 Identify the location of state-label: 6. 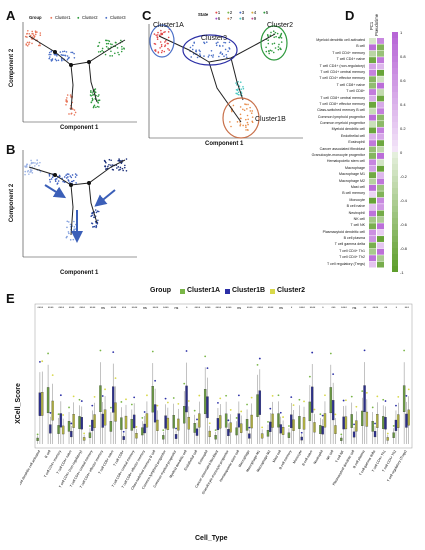
(219, 18).